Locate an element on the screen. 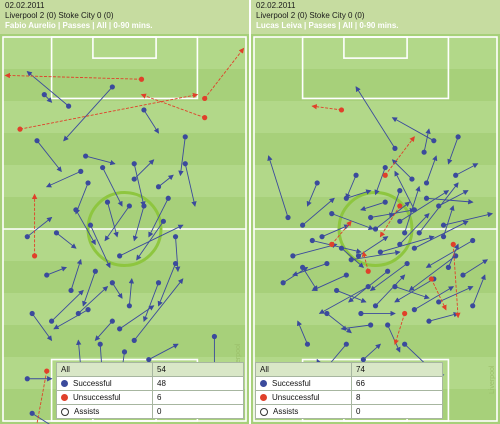  watermark: Liverpool is located at coordinates (492, 379).